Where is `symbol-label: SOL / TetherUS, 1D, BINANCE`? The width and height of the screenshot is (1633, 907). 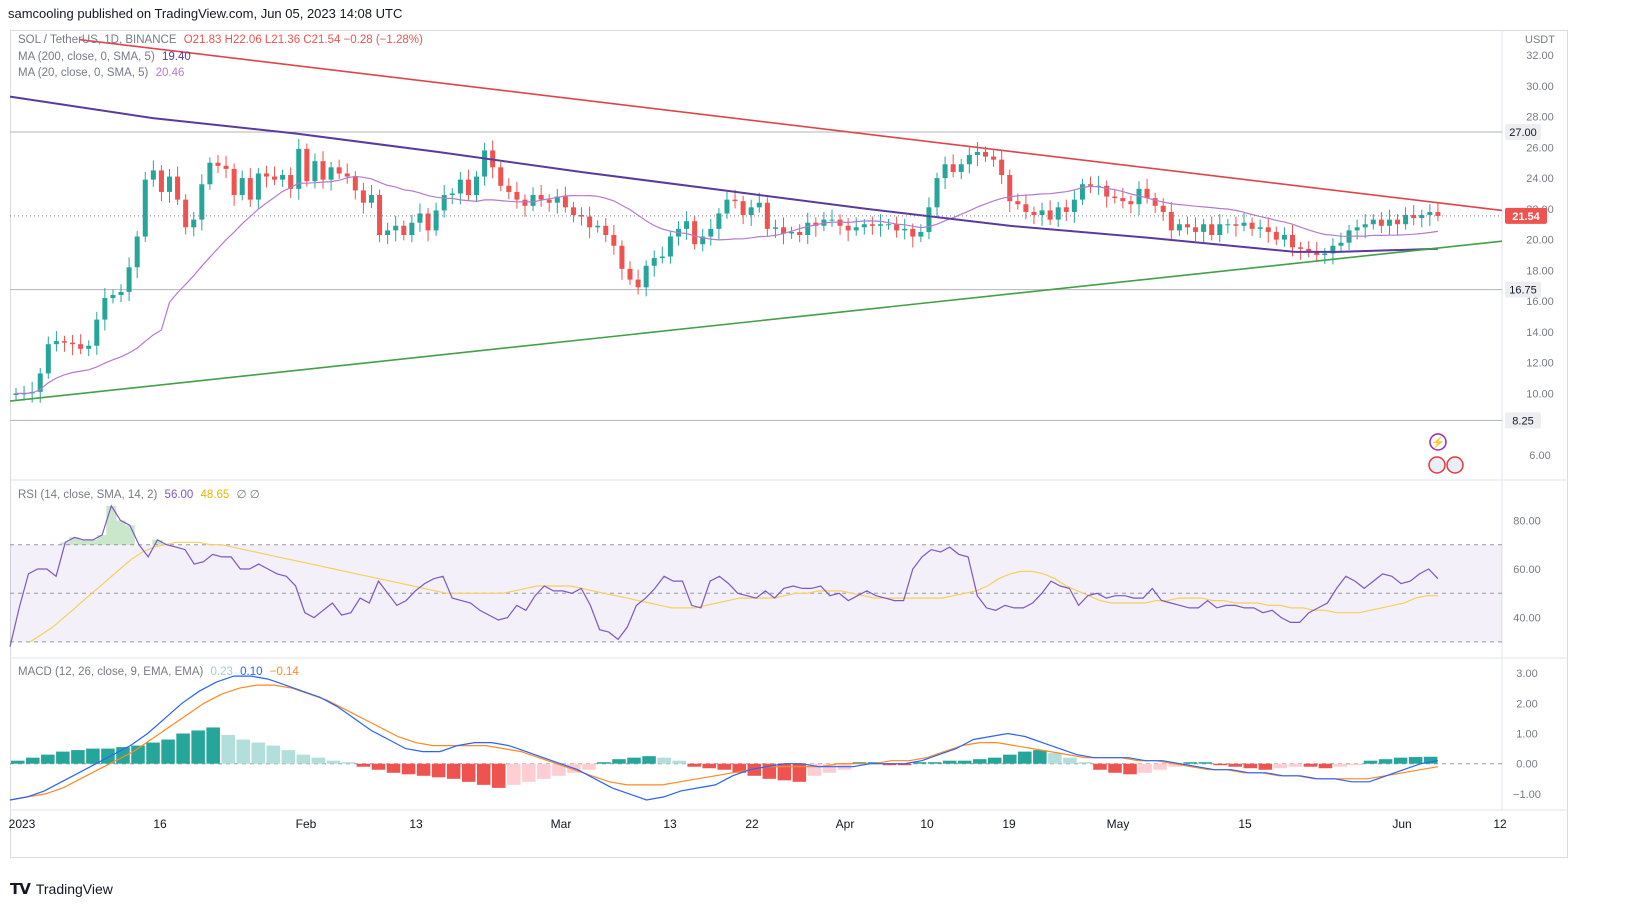 symbol-label: SOL / TetherUS, 1D, BINANCE is located at coordinates (97, 40).